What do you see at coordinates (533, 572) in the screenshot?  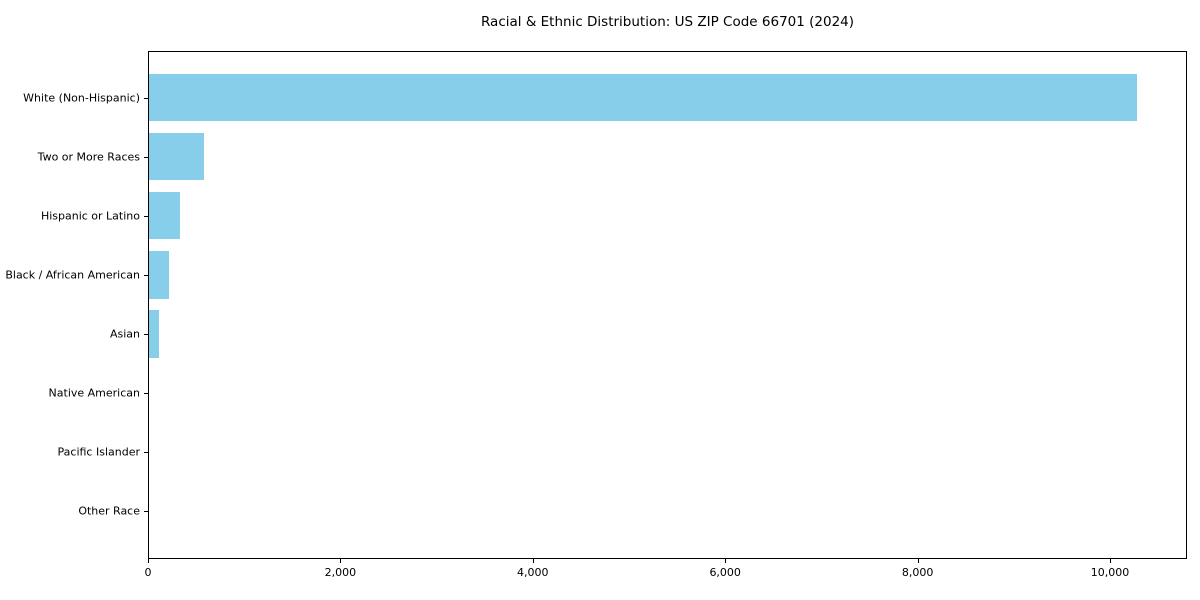 I see `x-axis-label: 4,000` at bounding box center [533, 572].